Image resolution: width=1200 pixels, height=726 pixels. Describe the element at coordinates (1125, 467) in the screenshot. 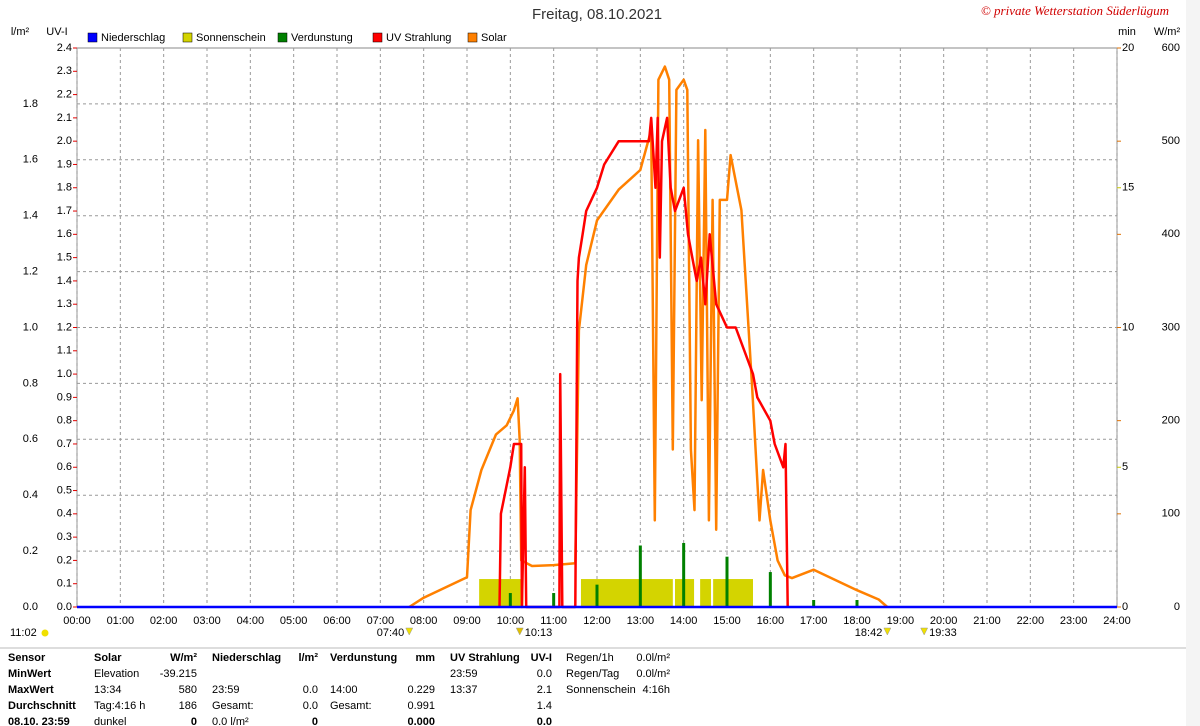

I see `y-tick-label: 5` at that location.